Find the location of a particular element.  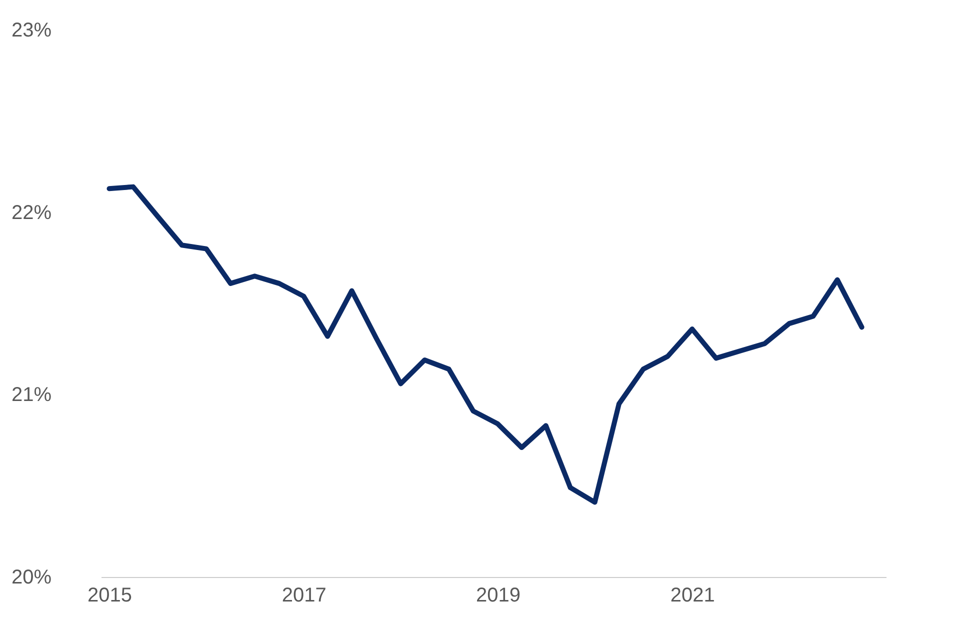

y-tick-label: 23% is located at coordinates (31, 31).